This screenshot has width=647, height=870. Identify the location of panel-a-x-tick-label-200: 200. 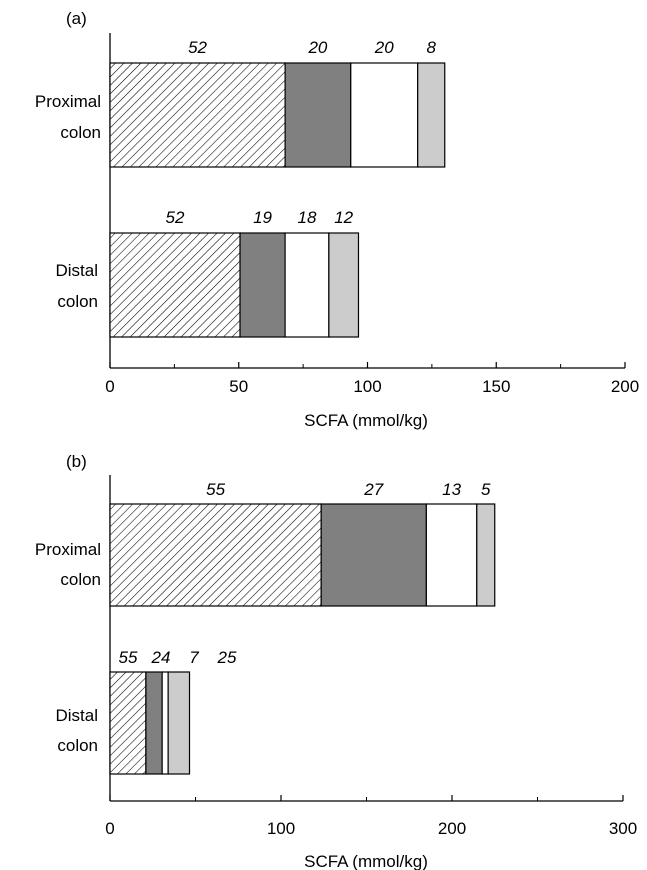
(625, 386).